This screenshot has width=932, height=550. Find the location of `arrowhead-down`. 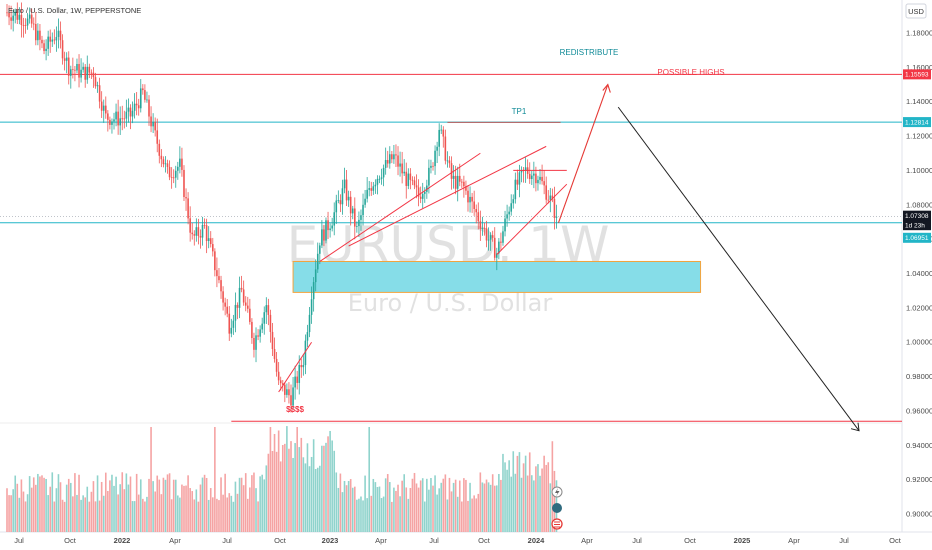

arrowhead-down is located at coordinates (855, 427).